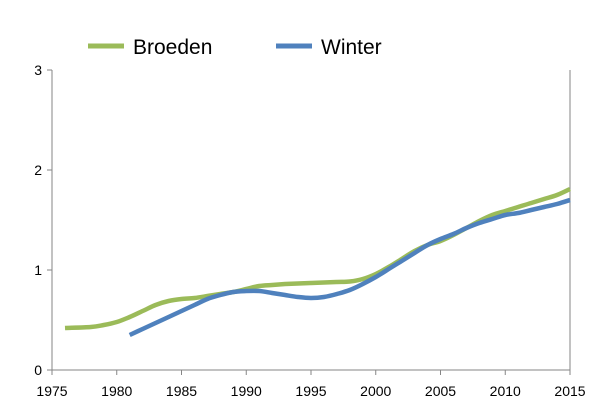 This screenshot has width=600, height=400. I want to click on x-tick-label: 1975, so click(51, 391).